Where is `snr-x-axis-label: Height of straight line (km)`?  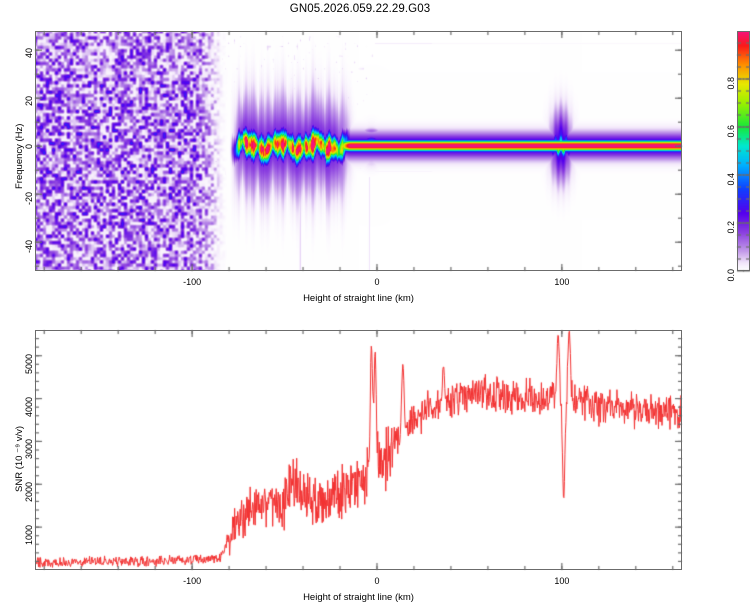
snr-x-axis-label: Height of straight line (km) is located at coordinates (358, 597).